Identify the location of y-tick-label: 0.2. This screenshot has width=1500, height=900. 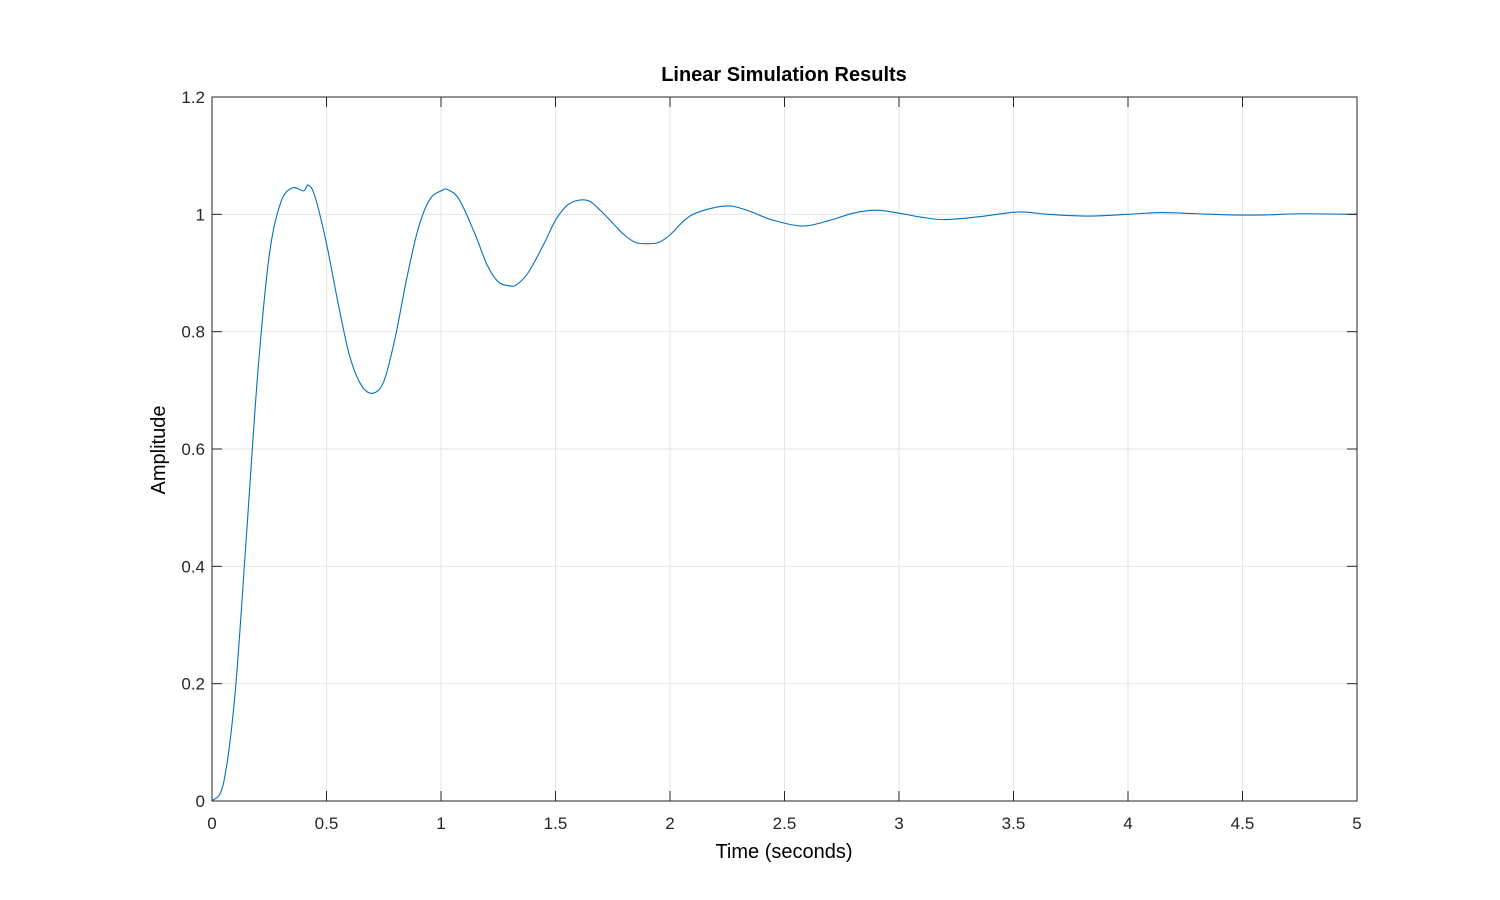
(193, 684).